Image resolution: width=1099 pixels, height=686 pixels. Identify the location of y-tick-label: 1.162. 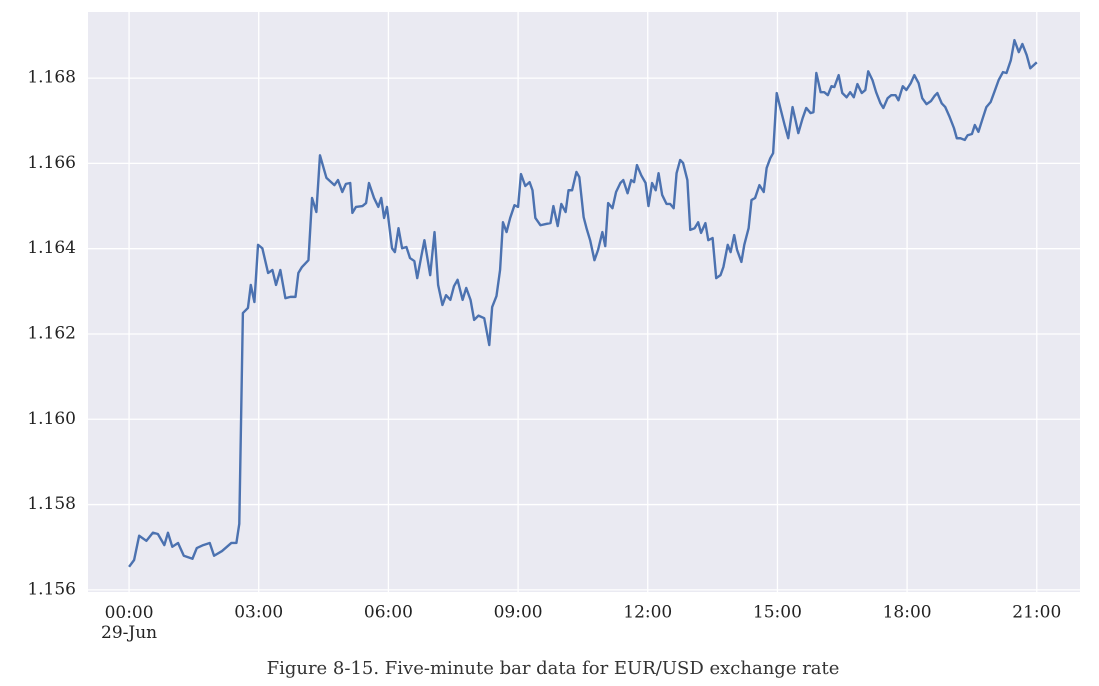
(51, 333).